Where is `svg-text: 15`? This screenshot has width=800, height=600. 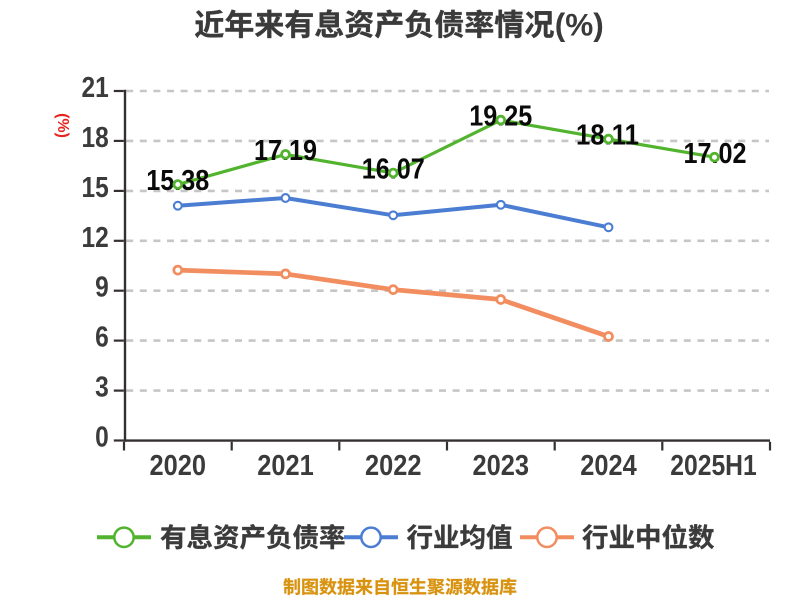 svg-text: 15 is located at coordinates (95, 187).